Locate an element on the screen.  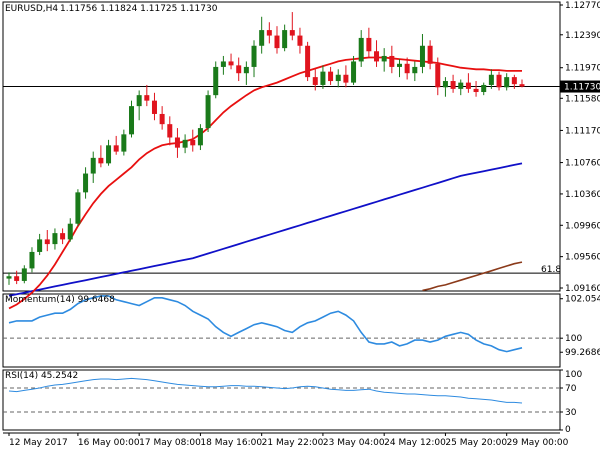
rsi-pane-frame is located at coordinates (281, 400).